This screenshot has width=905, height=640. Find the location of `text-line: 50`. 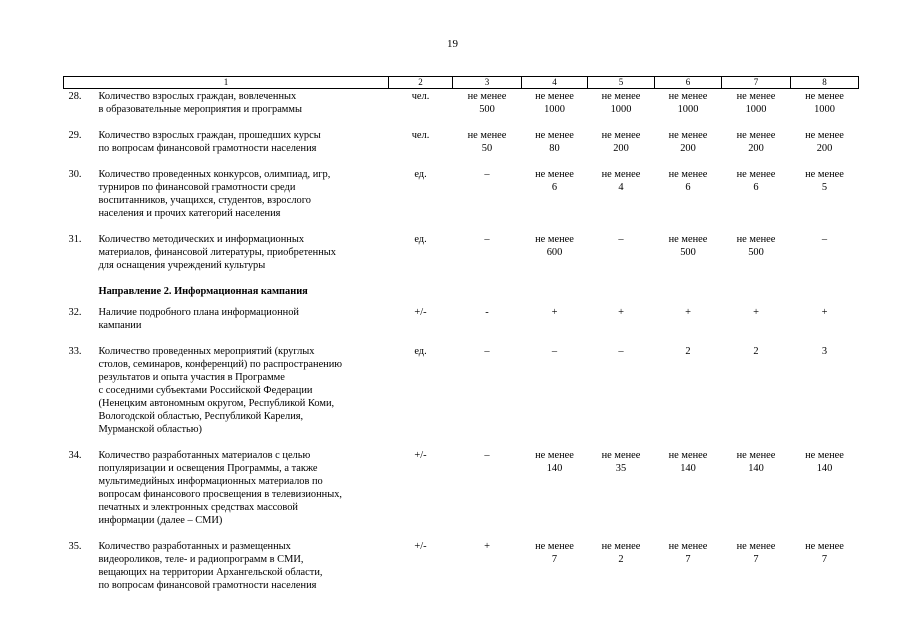

text-line: 50 is located at coordinates (487, 148).